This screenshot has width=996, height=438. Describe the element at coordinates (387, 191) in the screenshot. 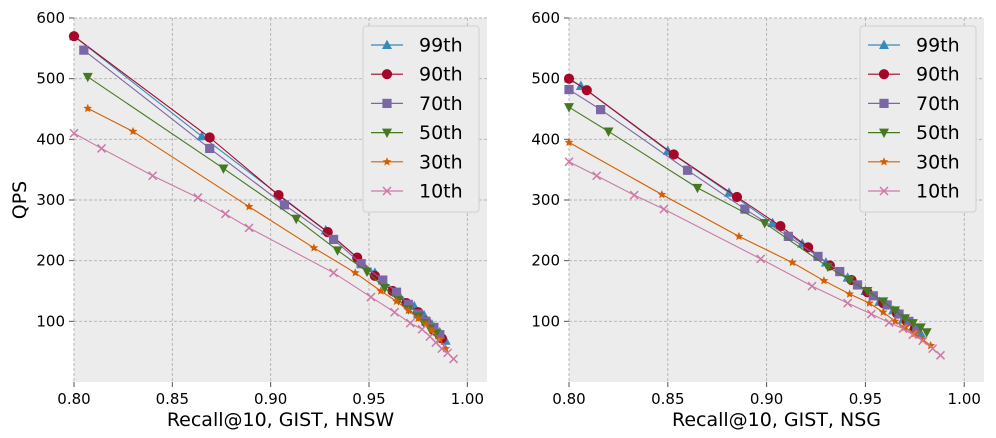

I see `legend-marker-10th` at that location.